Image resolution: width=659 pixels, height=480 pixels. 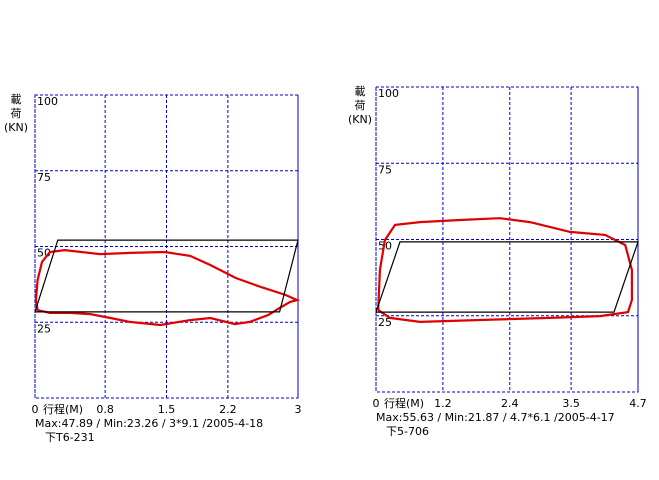 I want to click on x-tick-label: 4.7, so click(x=638, y=403).